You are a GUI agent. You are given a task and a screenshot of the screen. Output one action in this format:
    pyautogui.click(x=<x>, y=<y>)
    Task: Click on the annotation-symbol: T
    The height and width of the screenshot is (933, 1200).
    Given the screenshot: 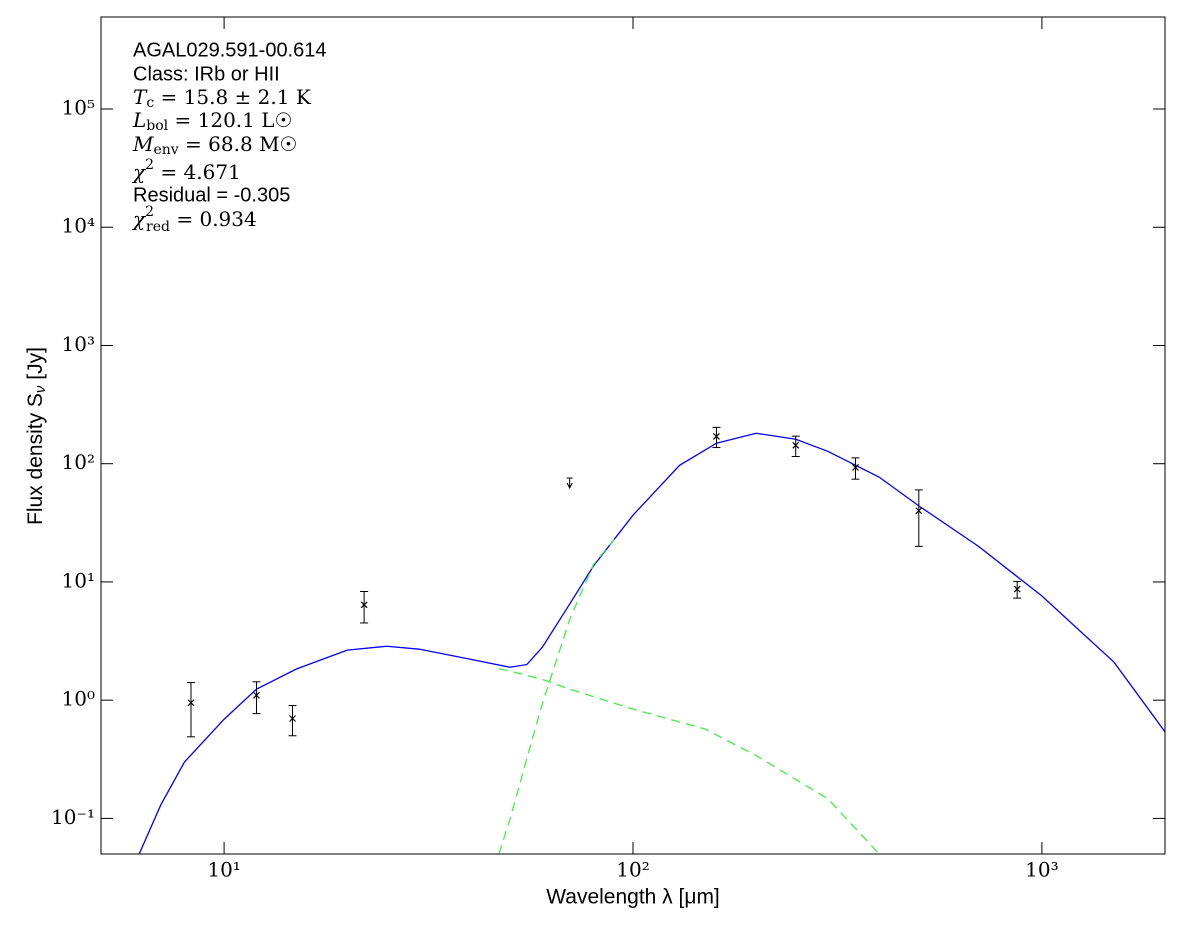 What is the action you would take?
    pyautogui.click(x=140, y=97)
    